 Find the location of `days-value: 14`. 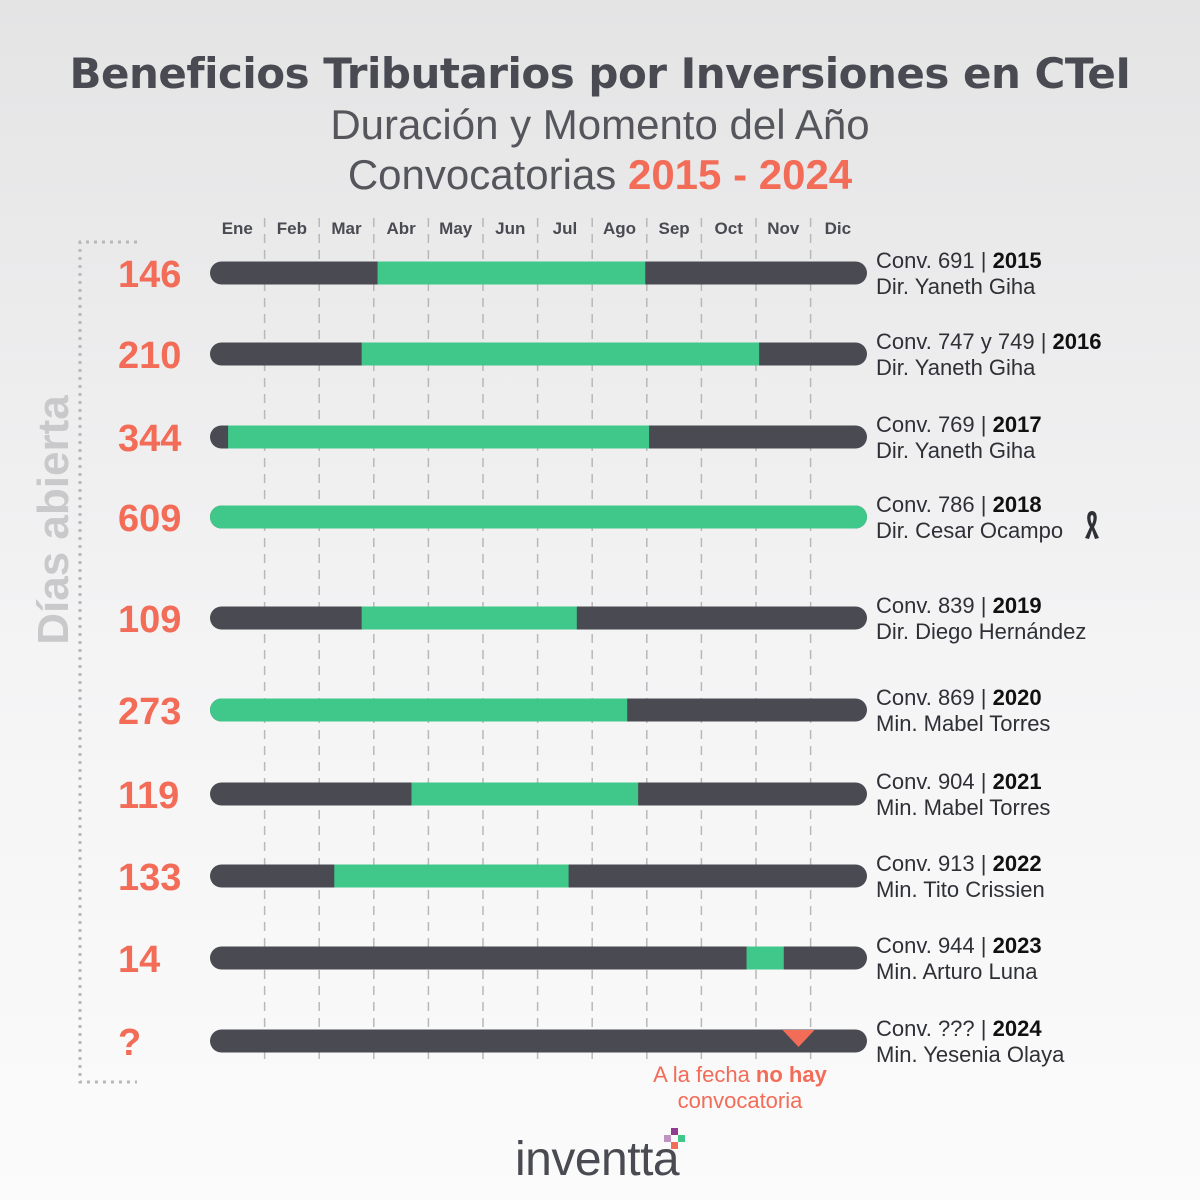

days-value: 14 is located at coordinates (139, 960).